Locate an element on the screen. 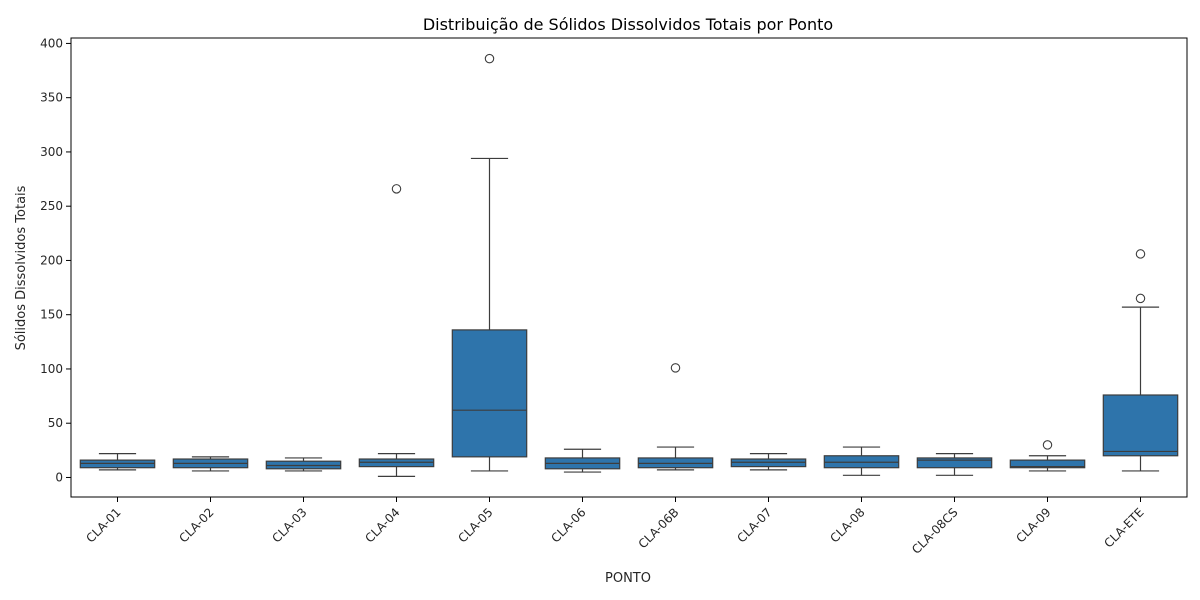 The height and width of the screenshot is (600, 1200). x-tick-label: CLA-03 is located at coordinates (289, 525).